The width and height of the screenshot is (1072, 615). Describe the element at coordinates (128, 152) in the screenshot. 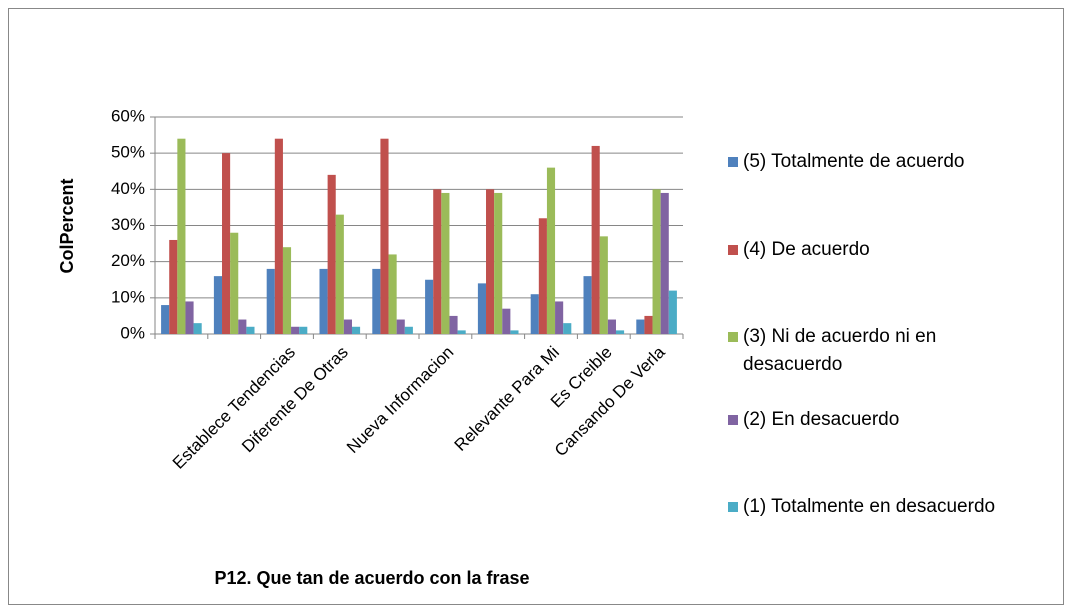

I see `y-tick-label: 50%` at that location.